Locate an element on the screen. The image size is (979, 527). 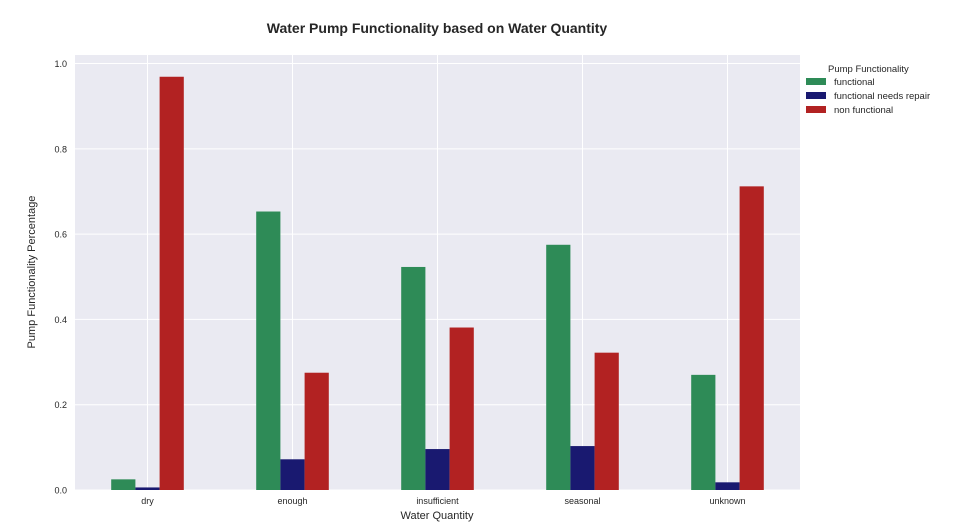
legend-entry: non functional is located at coordinates (863, 110).